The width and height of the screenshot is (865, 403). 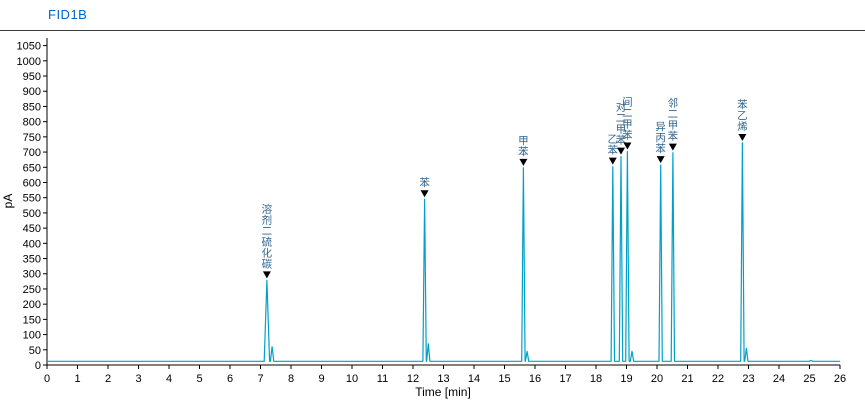 I want to click on x-tick-label: 26, so click(x=840, y=379).